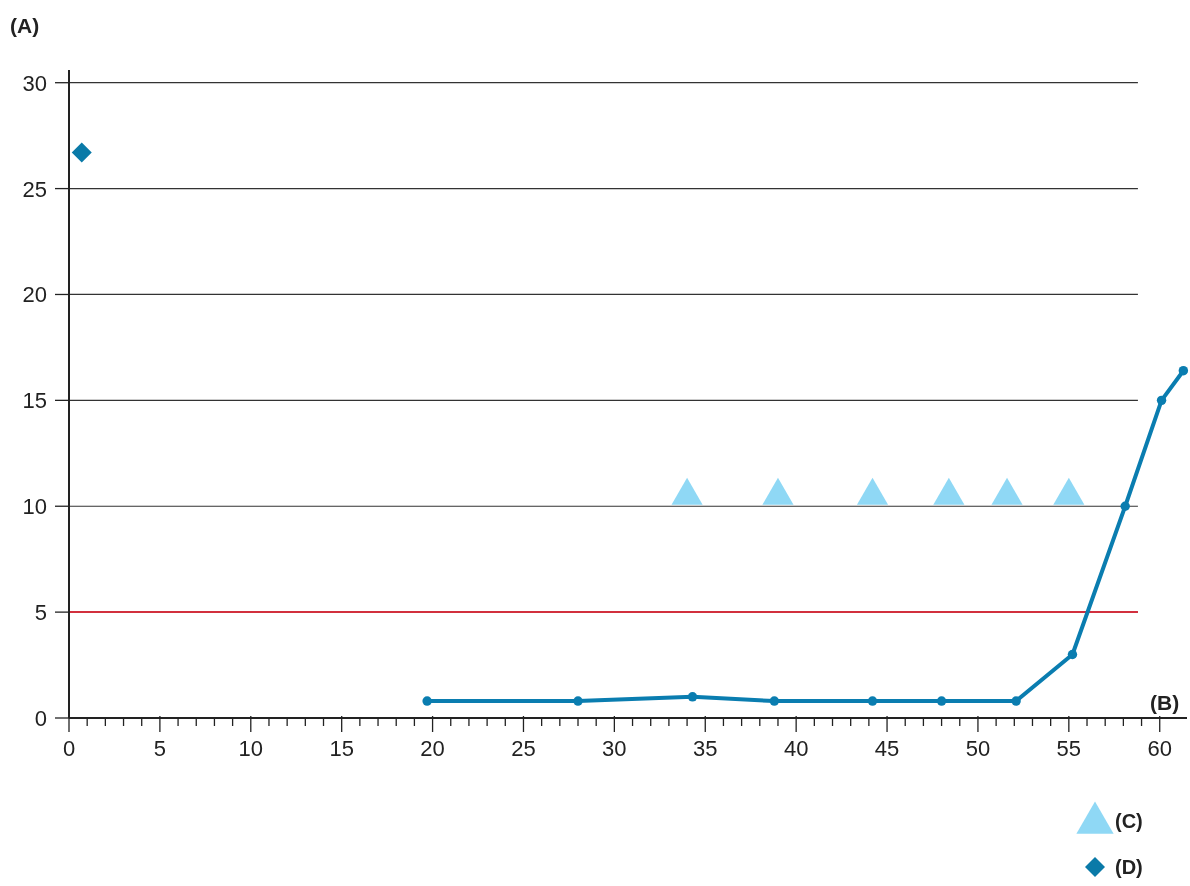 This screenshot has width=1190, height=886. I want to click on y-tick-label: 25, so click(34, 189).